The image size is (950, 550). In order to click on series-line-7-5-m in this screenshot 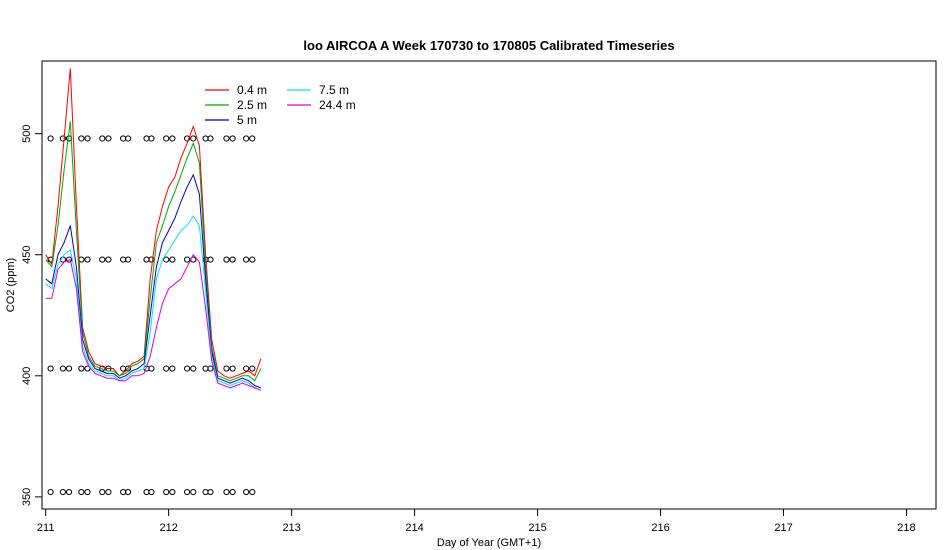, I will do `click(153, 303)`.